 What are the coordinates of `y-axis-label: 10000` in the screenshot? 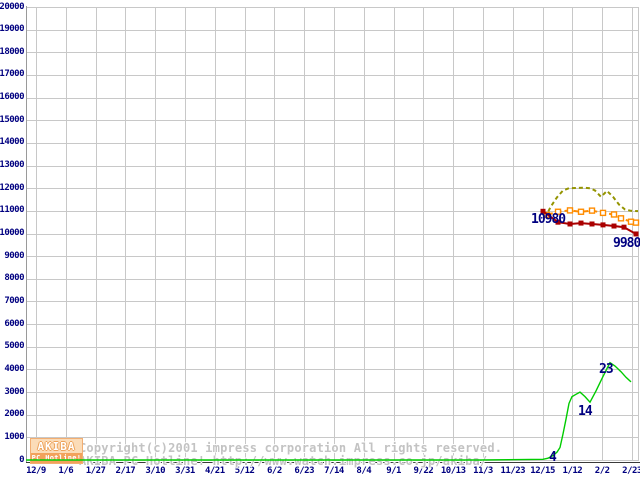 It's located at (12, 233).